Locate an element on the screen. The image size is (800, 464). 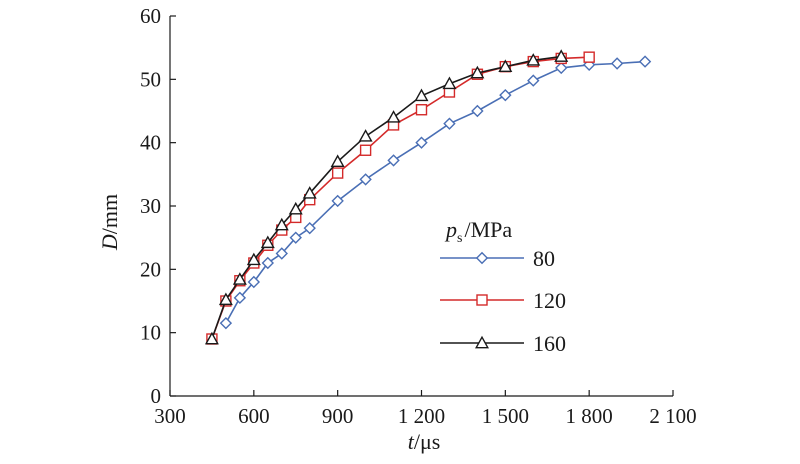
y-axis-title: D/mm is located at coordinates (109, 222).